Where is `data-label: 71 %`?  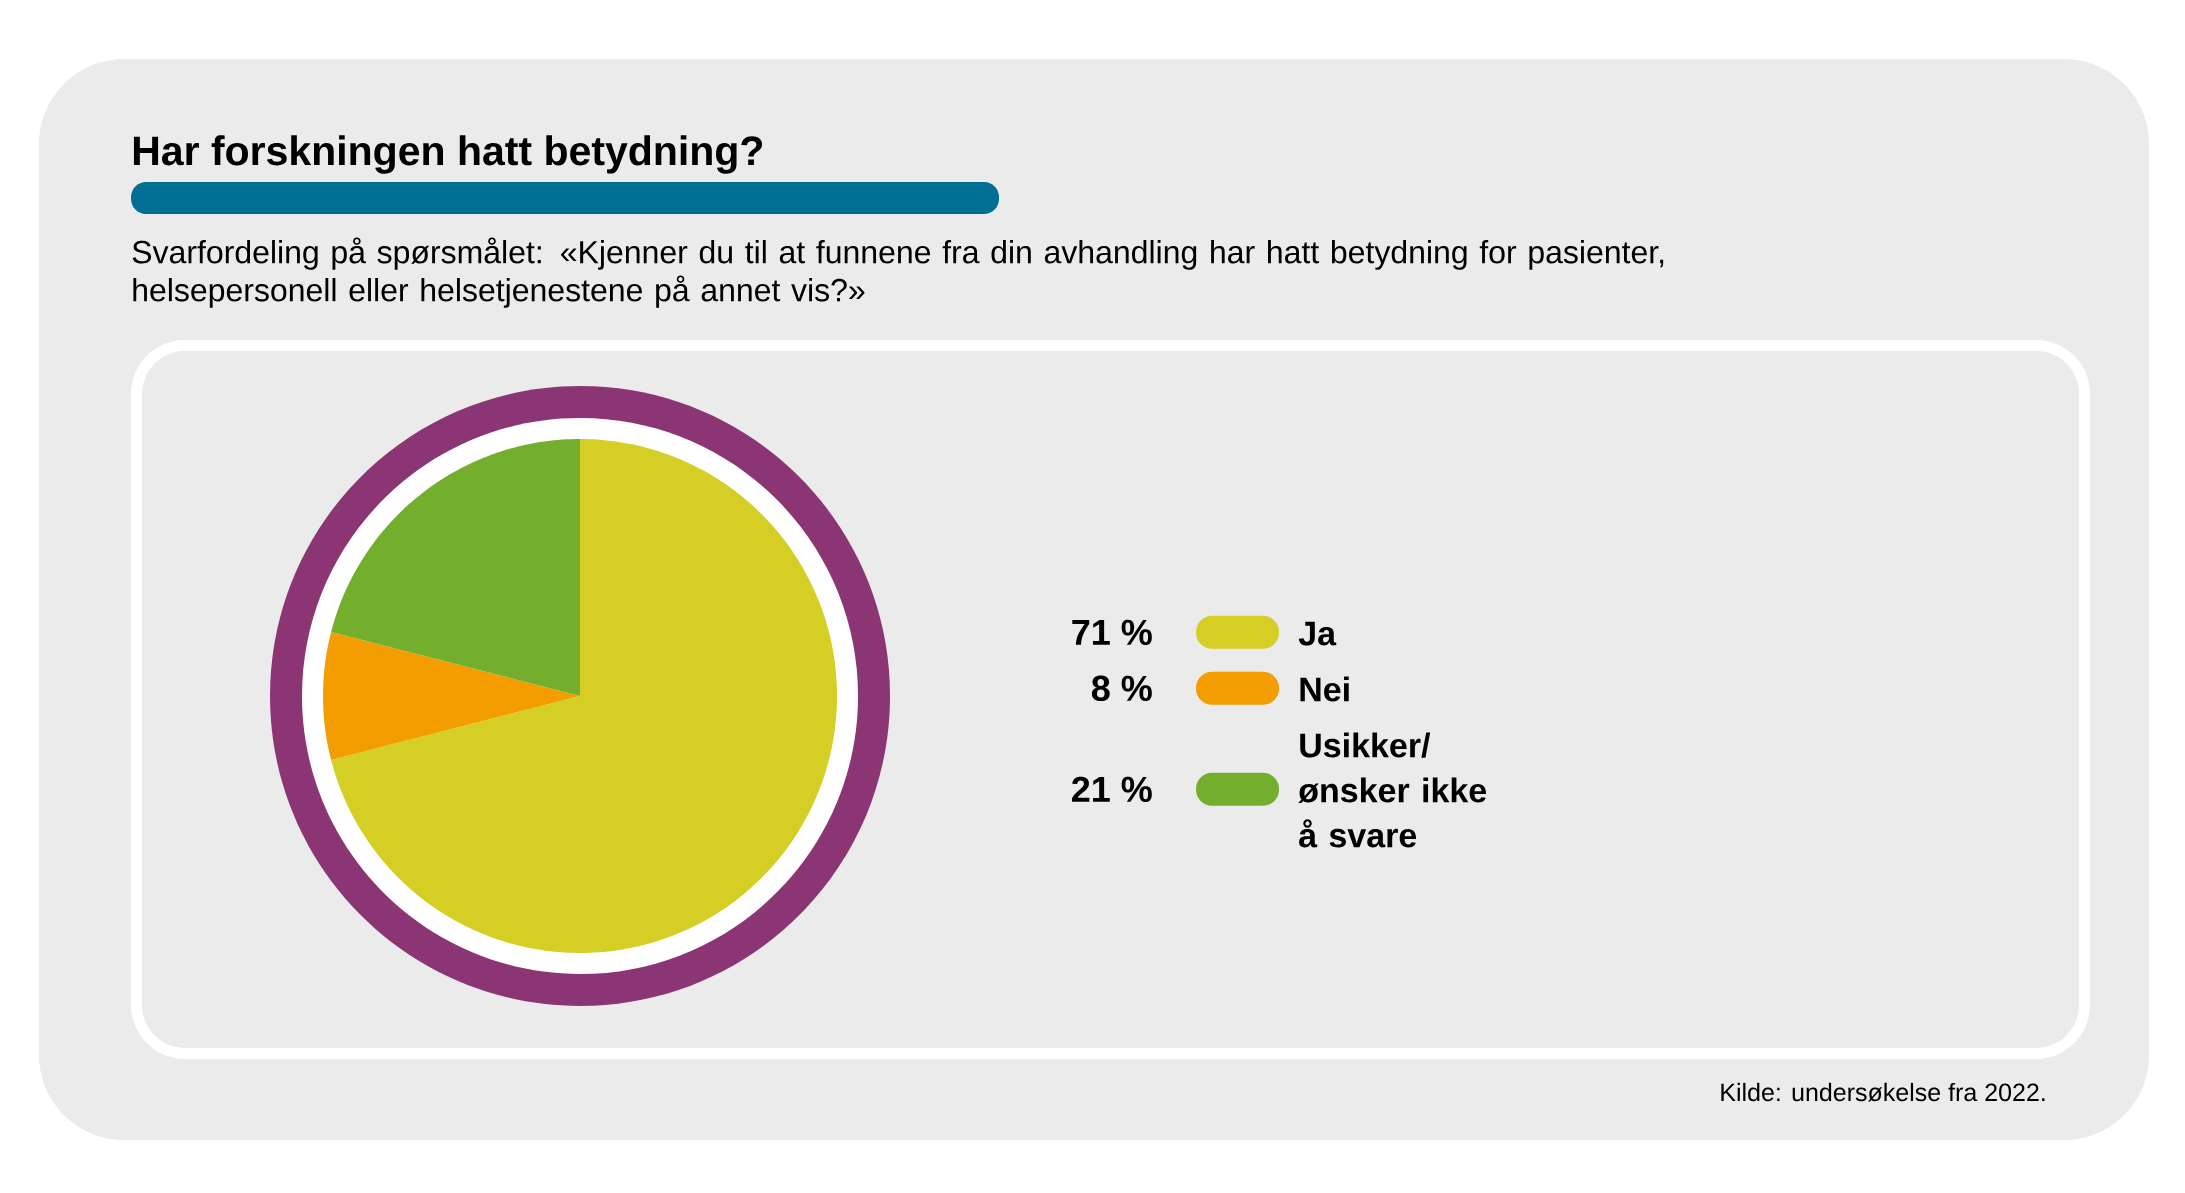
data-label: 71 % is located at coordinates (1112, 632).